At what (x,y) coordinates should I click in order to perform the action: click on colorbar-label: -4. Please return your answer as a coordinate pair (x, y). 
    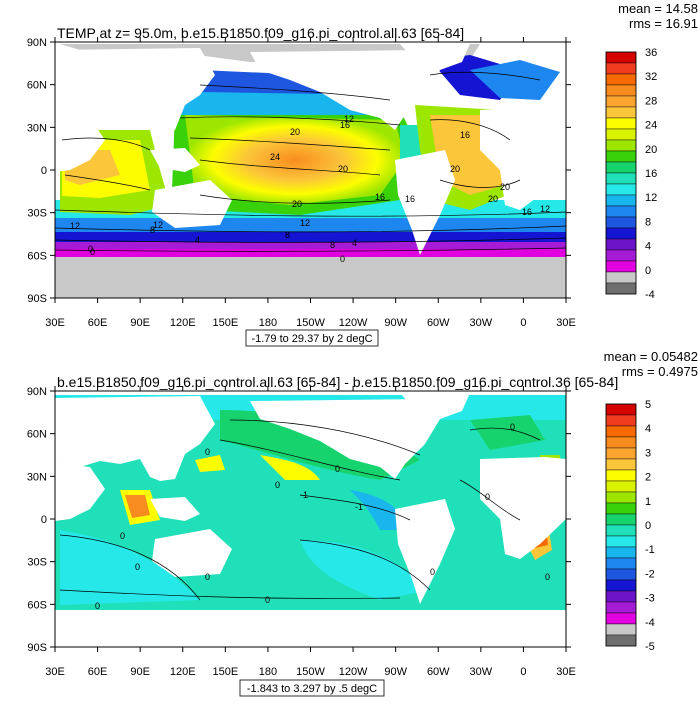
    Looking at the image, I should click on (650, 623).